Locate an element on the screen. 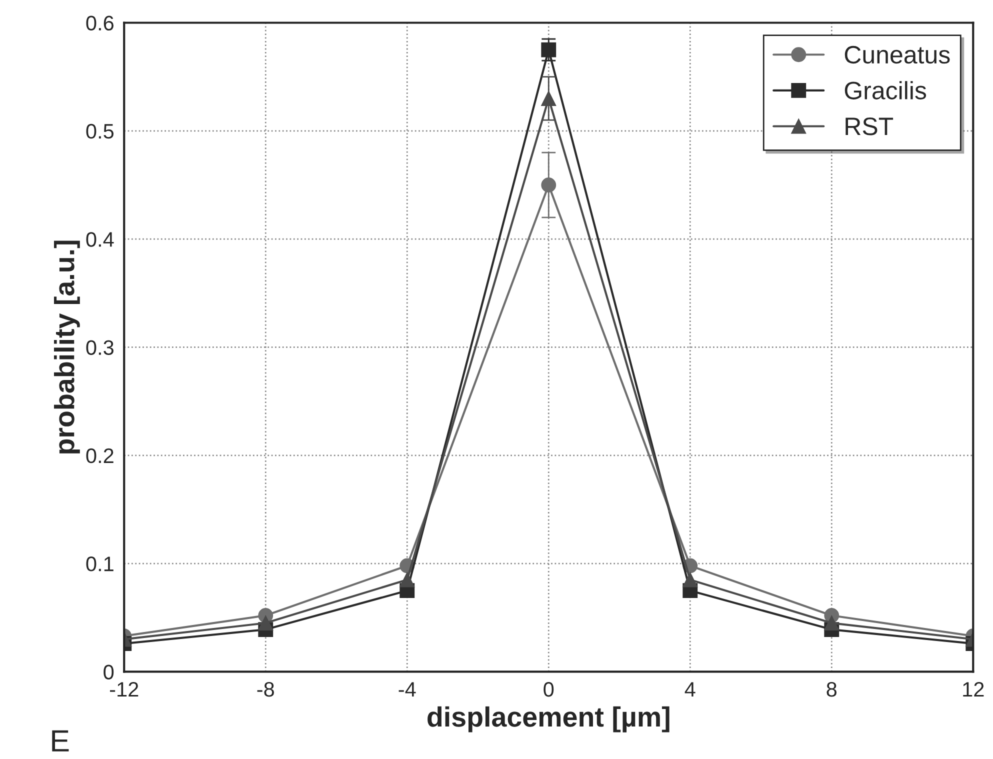 The height and width of the screenshot is (759, 993). y-tick-label: 0.1 is located at coordinates (100, 564).